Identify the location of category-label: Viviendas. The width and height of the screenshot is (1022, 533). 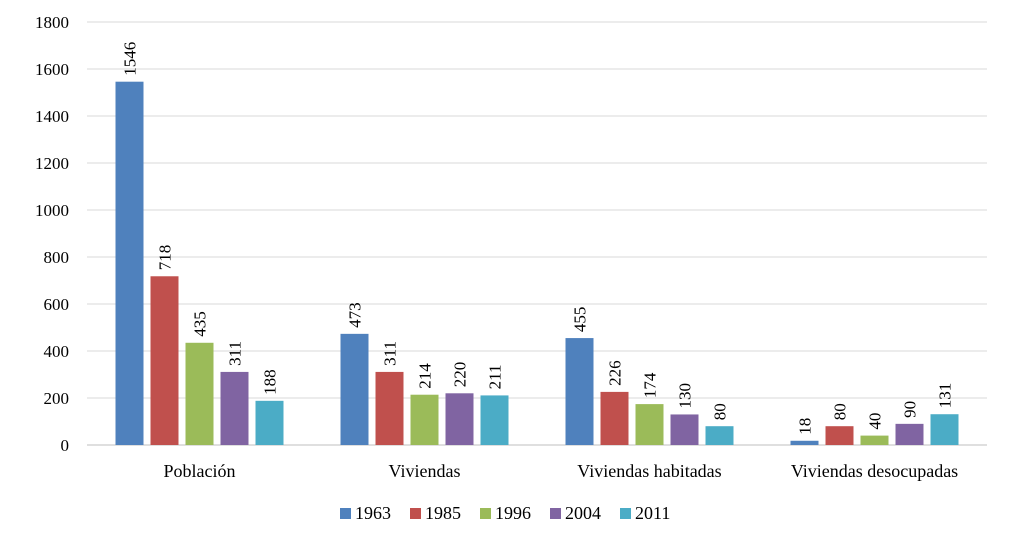
(425, 471).